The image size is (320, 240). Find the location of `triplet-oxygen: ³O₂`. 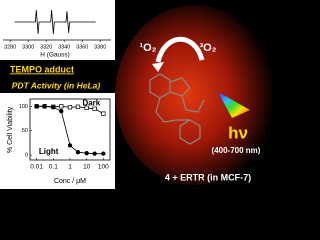

triplet-oxygen: ³O₂ is located at coordinates (207, 48).